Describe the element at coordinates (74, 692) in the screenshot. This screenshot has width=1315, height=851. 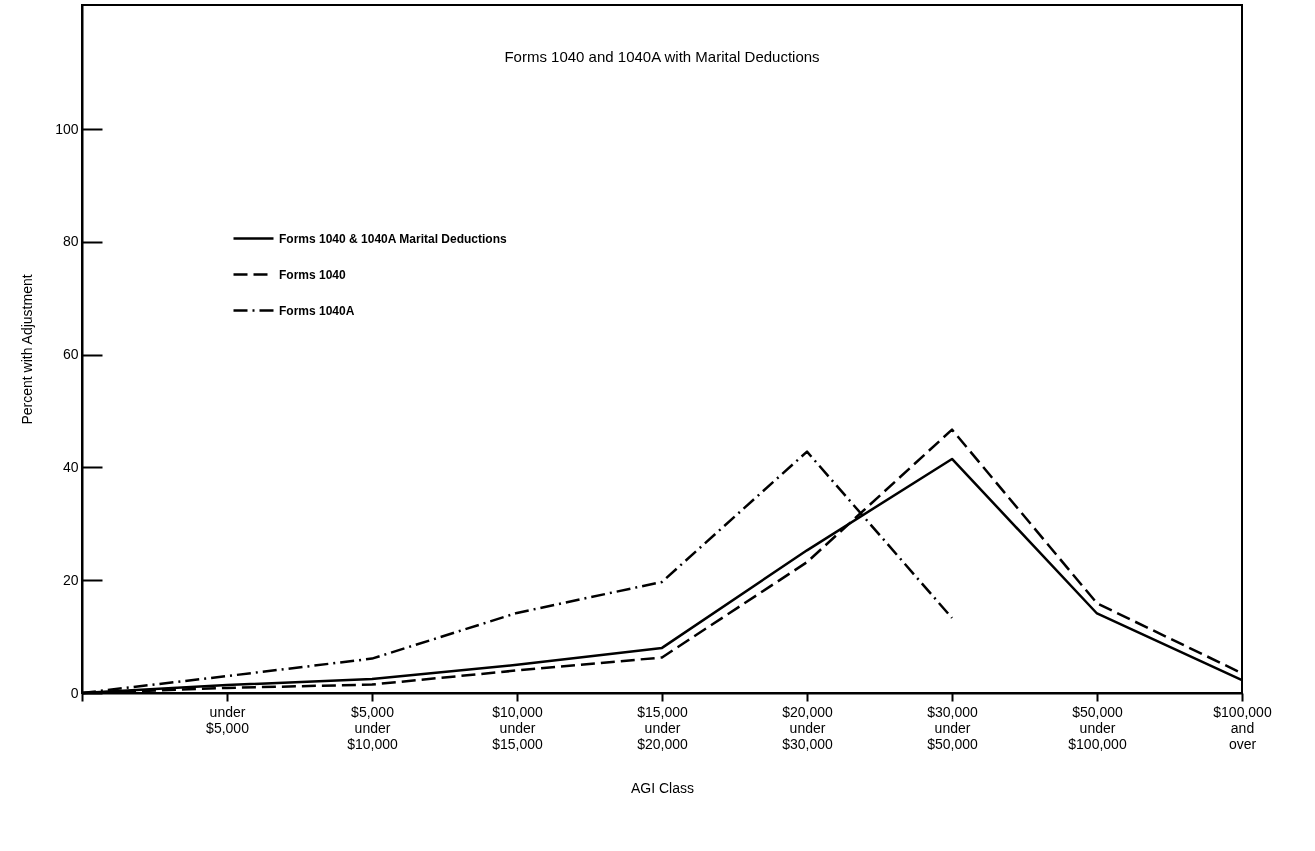
I see `y-tick-label: 0` at that location.